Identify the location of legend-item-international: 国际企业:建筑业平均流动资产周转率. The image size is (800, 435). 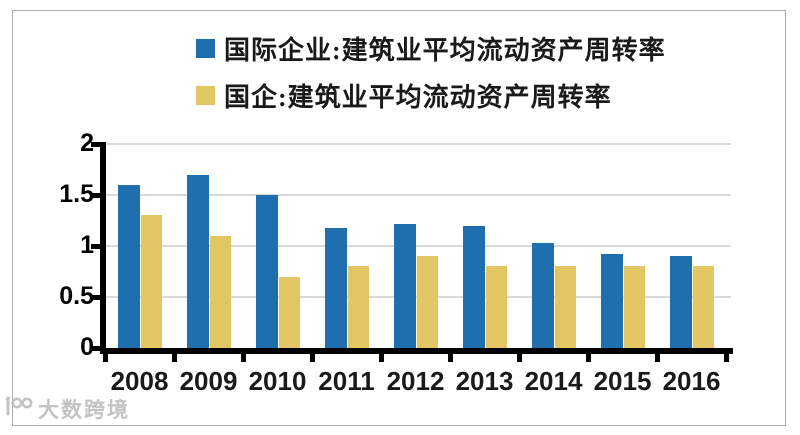
(431, 49).